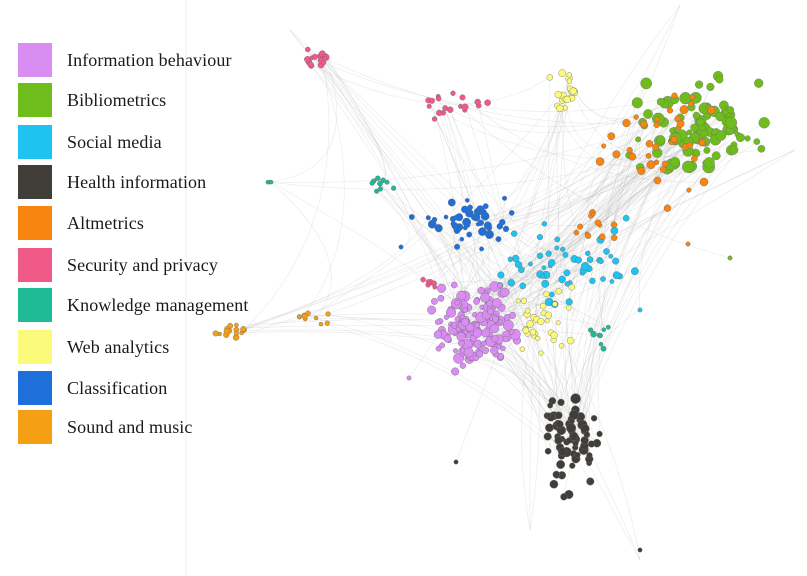 The image size is (807, 576). I want to click on legend-item-security-and-privacy: Security and privacy, so click(118, 265).